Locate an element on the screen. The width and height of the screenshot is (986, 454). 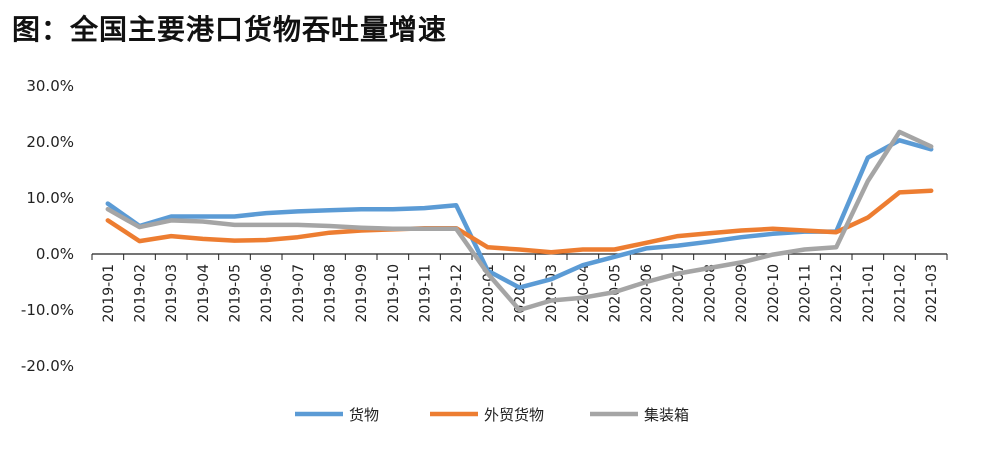
x-tick-label: 2021-02 is located at coordinates (901, 293).